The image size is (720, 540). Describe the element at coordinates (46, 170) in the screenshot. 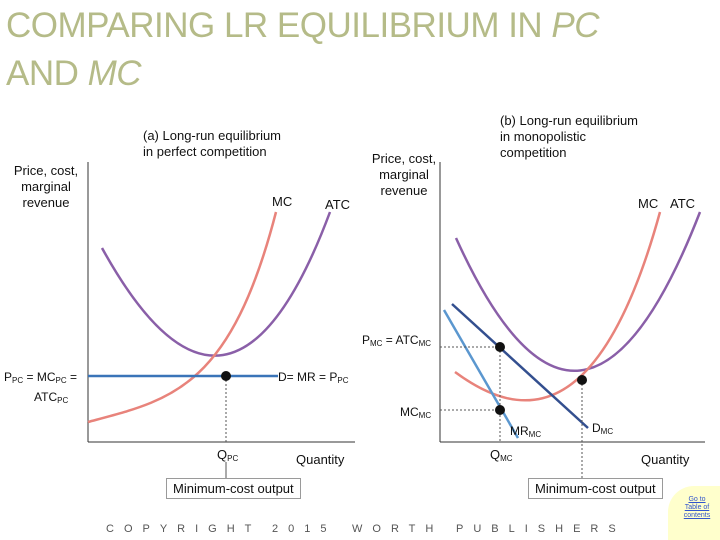

I see `panel-a-y-label: Price, cost,` at that location.